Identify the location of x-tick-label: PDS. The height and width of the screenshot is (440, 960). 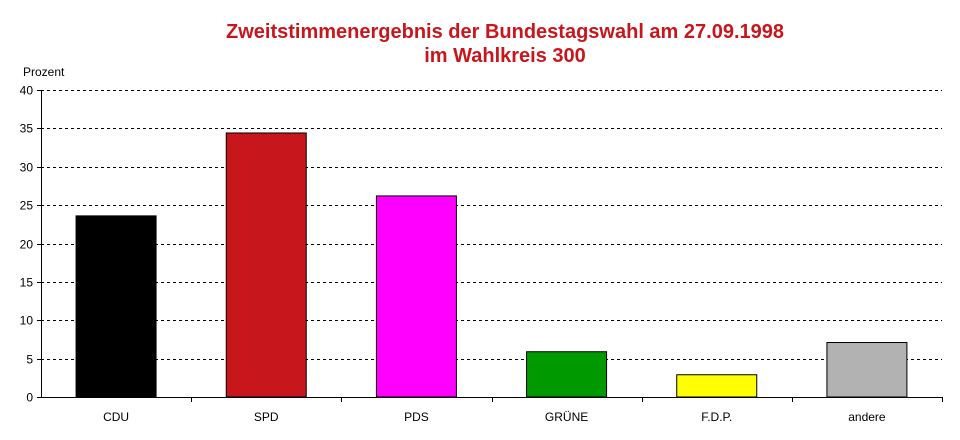
(416, 417).